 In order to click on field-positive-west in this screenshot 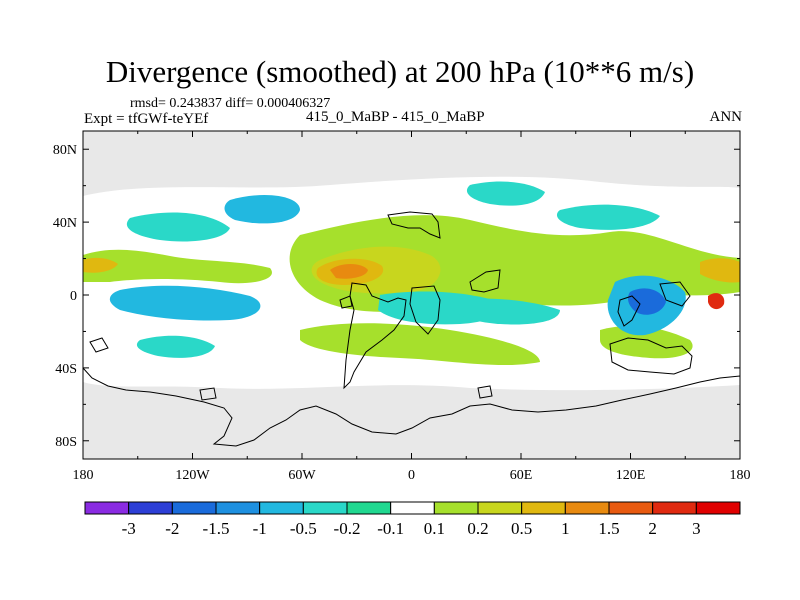, I will do `click(177, 266)`.